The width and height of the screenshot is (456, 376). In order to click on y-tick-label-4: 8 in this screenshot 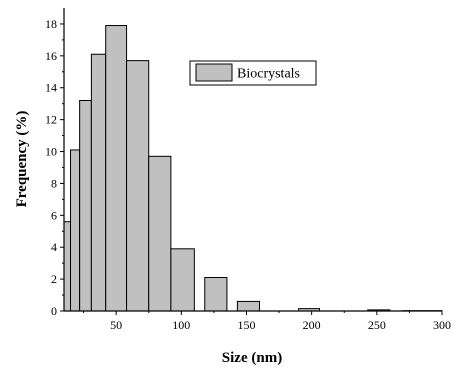, I will do `click(54, 183)`.